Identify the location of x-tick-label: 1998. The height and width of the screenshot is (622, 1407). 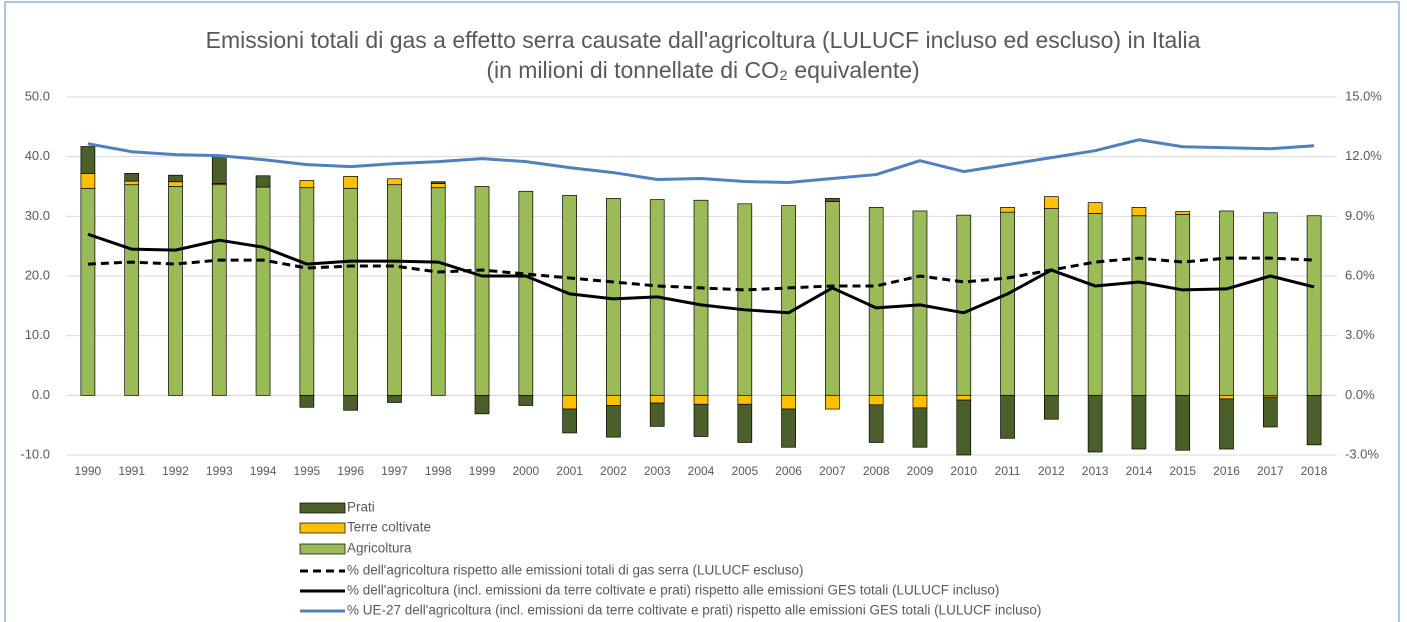
(438, 471).